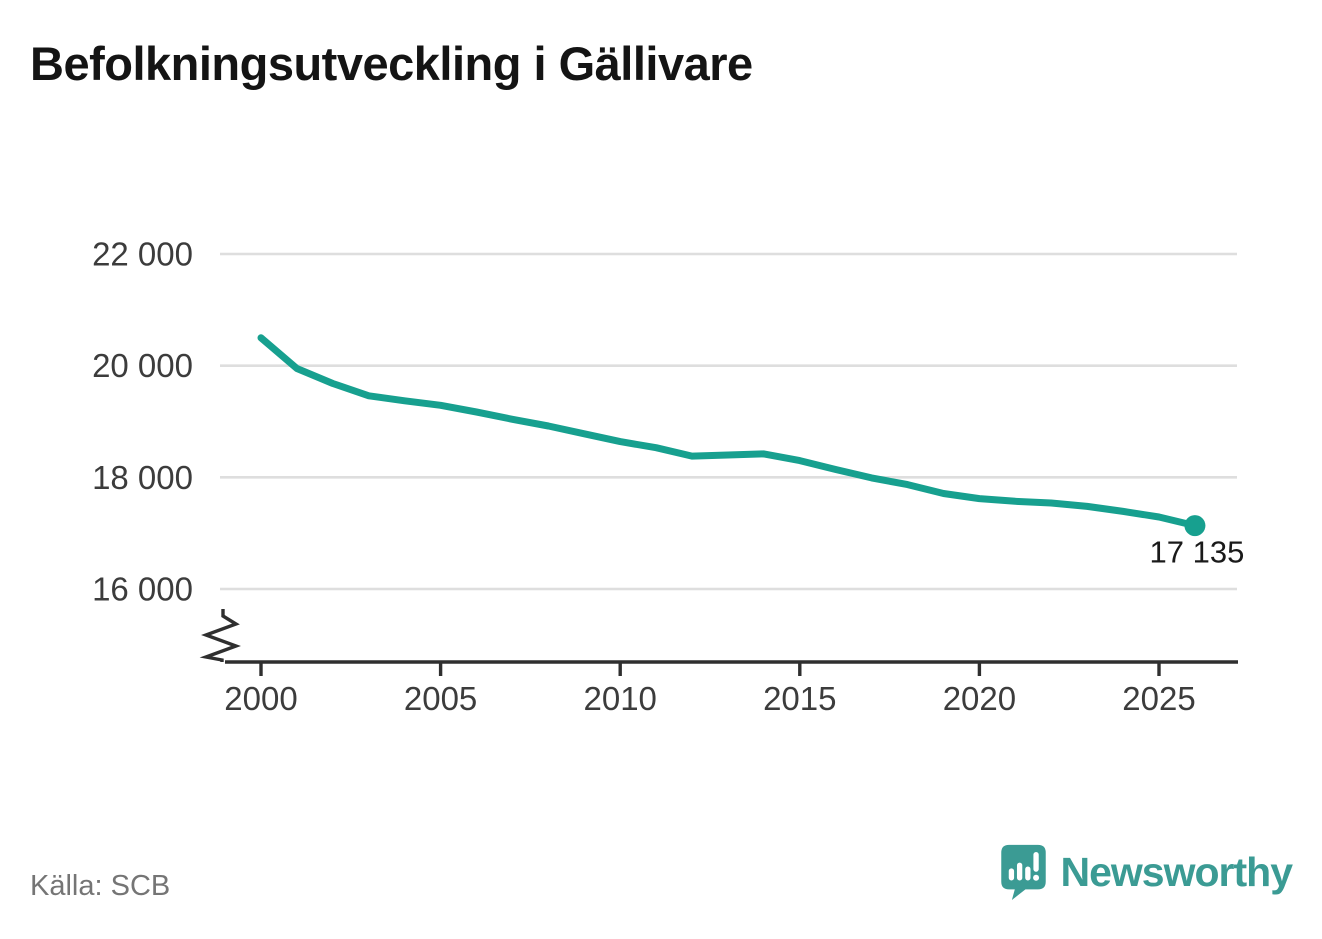  Describe the element at coordinates (142, 477) in the screenshot. I see `y-tick-label: 18 000` at that location.